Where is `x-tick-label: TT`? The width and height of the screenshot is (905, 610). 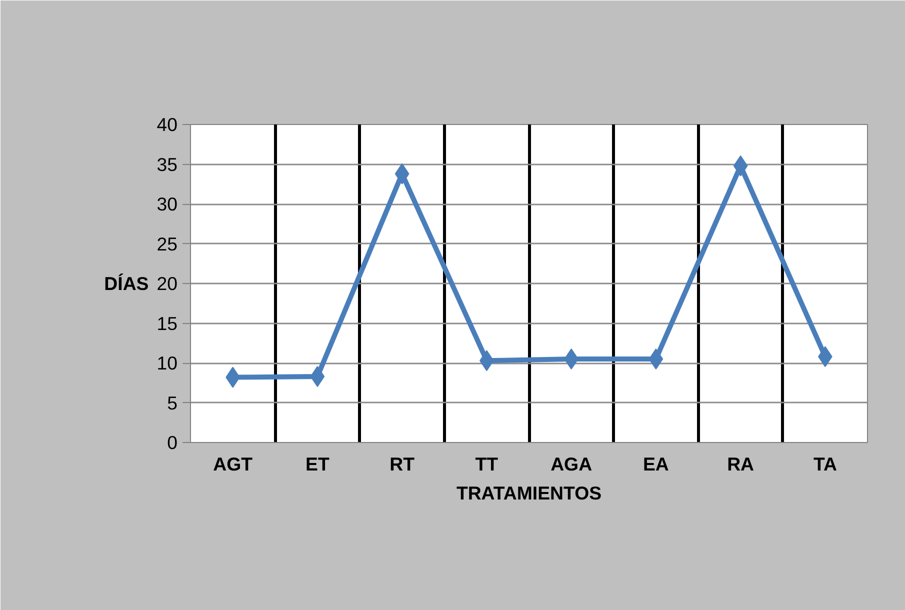
x-tick-label: TT is located at coordinates (487, 464).